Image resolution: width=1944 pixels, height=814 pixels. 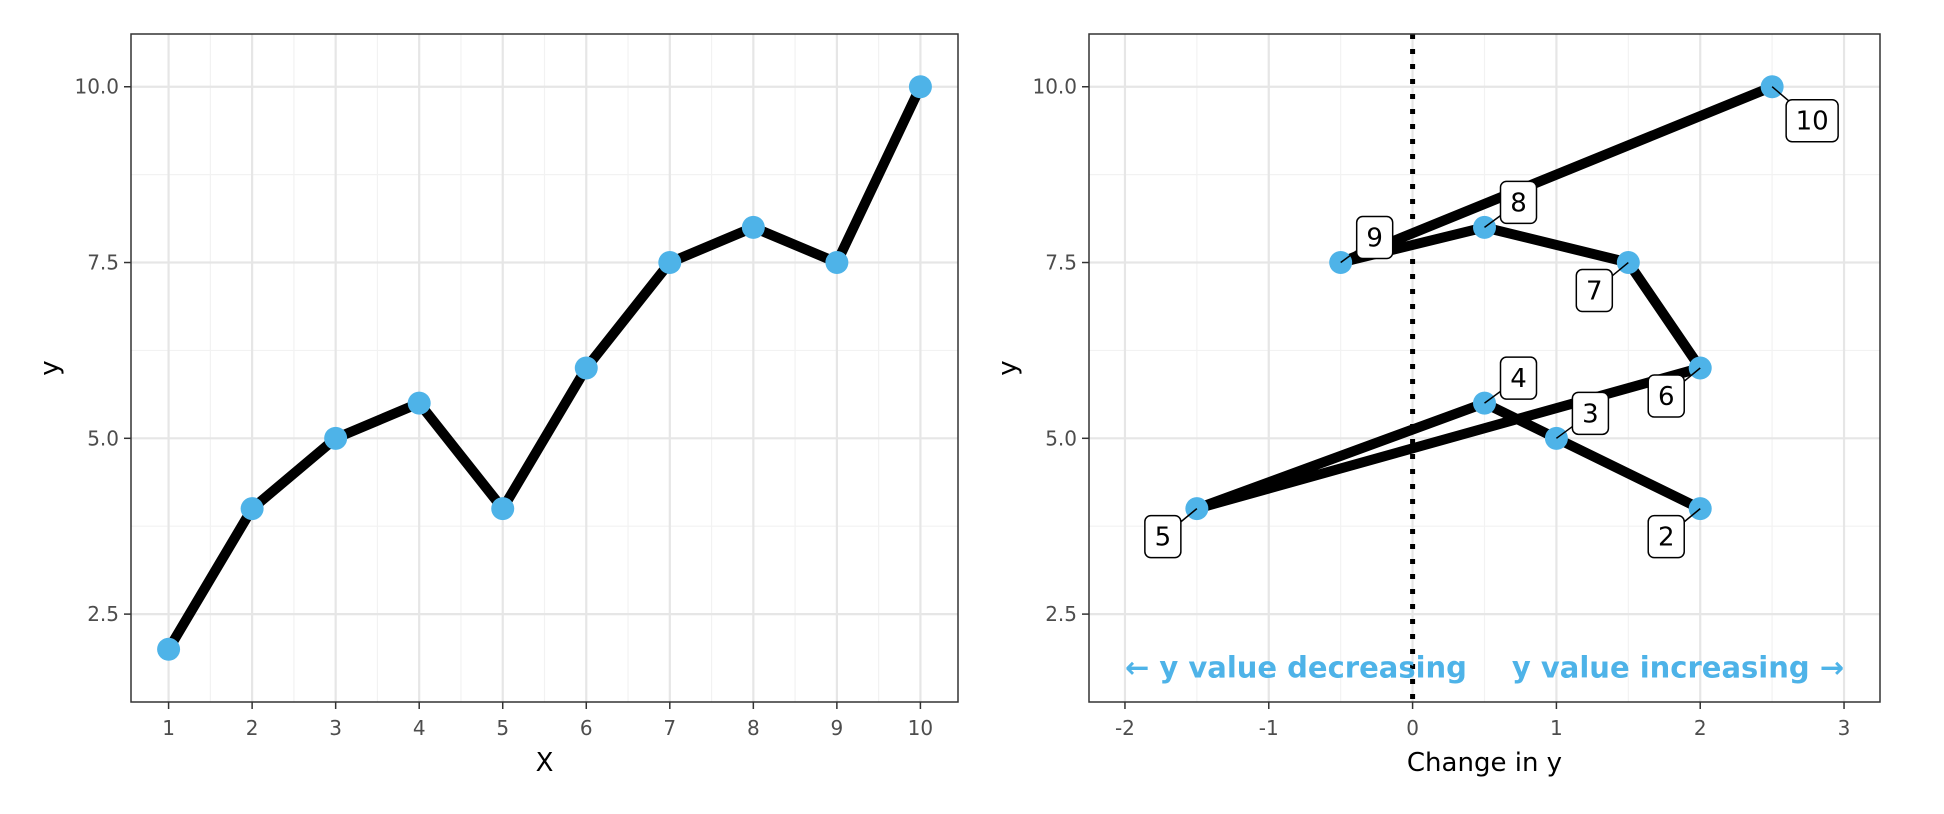 I want to click on point-label: 4, so click(x=1518, y=379).